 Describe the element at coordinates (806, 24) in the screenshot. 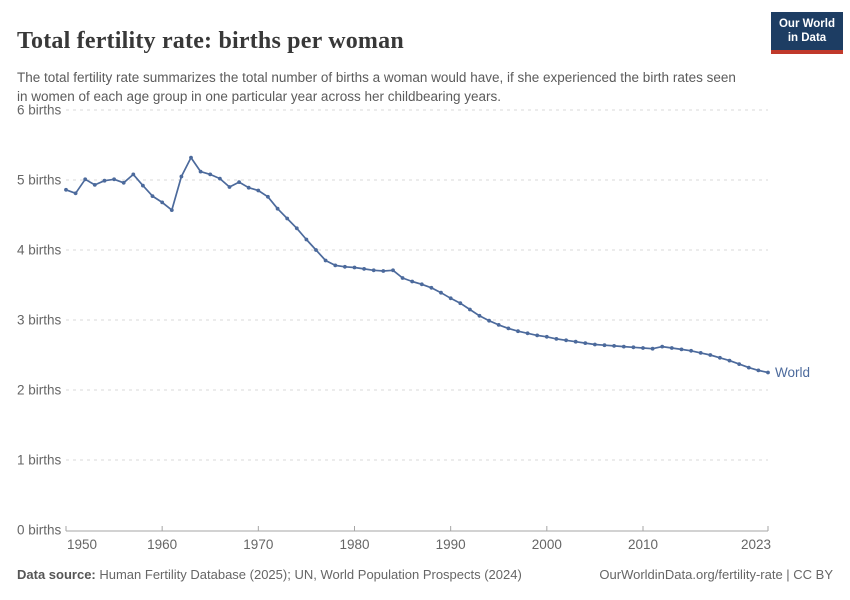

I see `owid-logo-text-line1: Our World` at that location.